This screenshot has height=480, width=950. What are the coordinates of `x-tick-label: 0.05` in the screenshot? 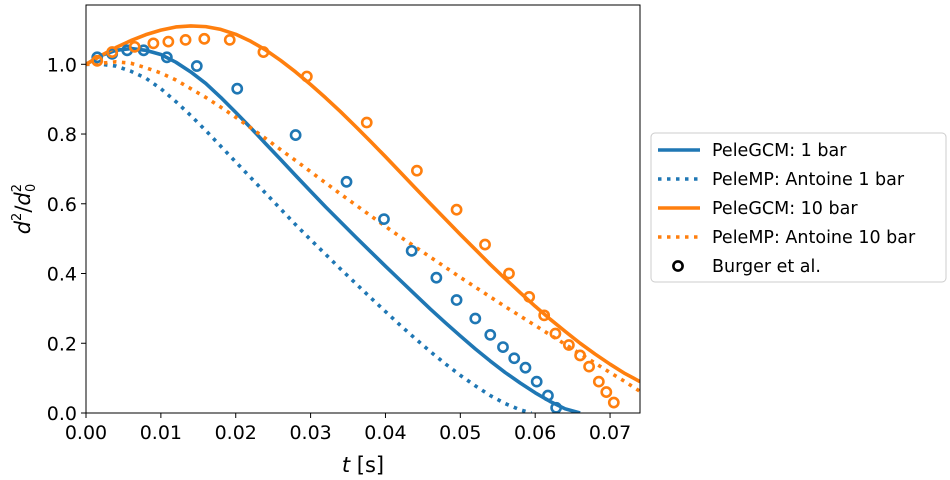 It's located at (460, 433).